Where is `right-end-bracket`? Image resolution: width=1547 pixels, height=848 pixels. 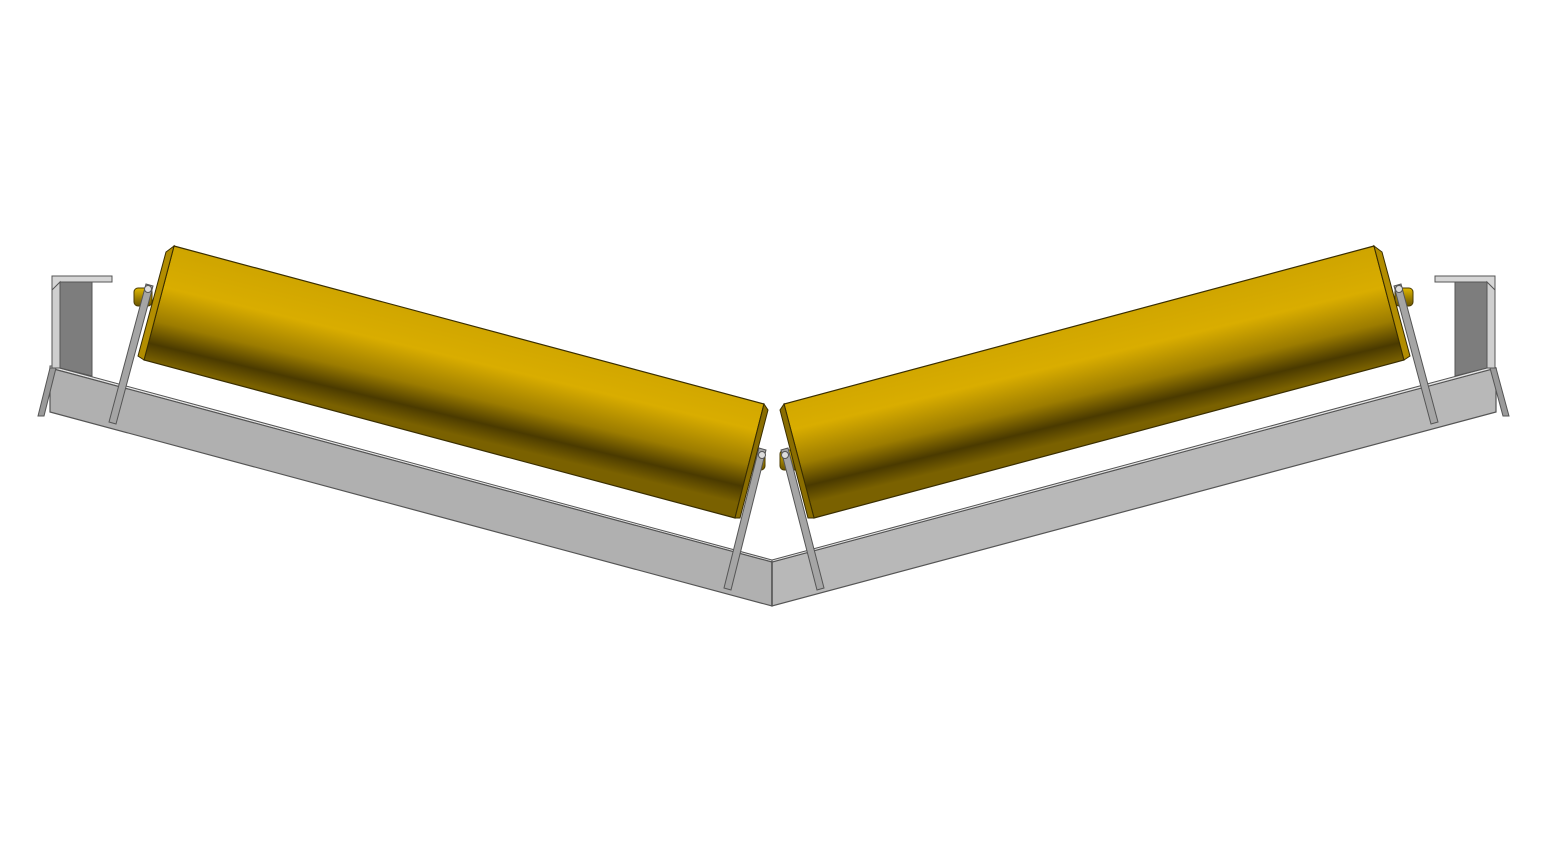 right-end-bracket is located at coordinates (1472, 346).